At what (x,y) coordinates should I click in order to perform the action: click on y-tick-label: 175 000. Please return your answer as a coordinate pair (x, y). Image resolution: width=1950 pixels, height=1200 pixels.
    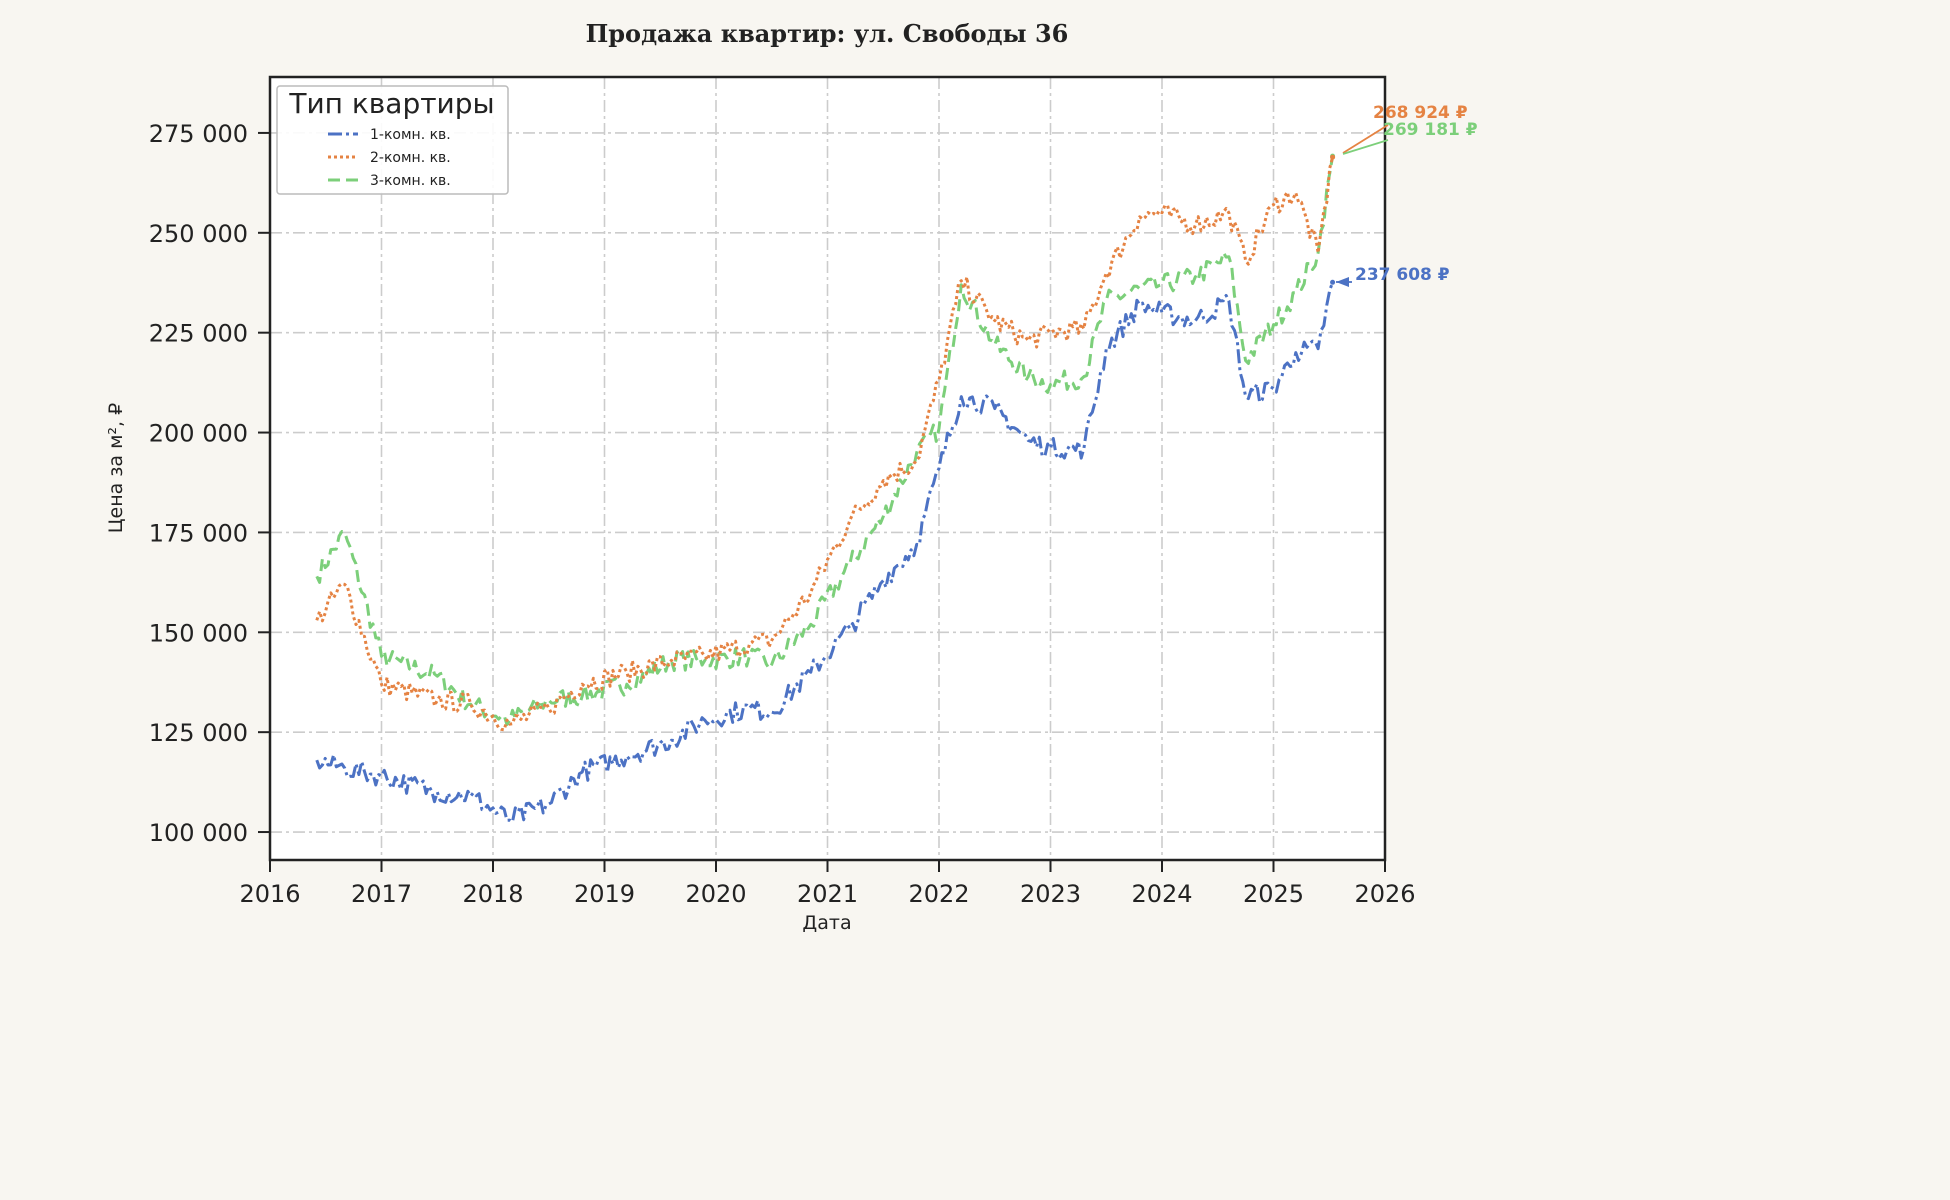
    Looking at the image, I should click on (198, 533).